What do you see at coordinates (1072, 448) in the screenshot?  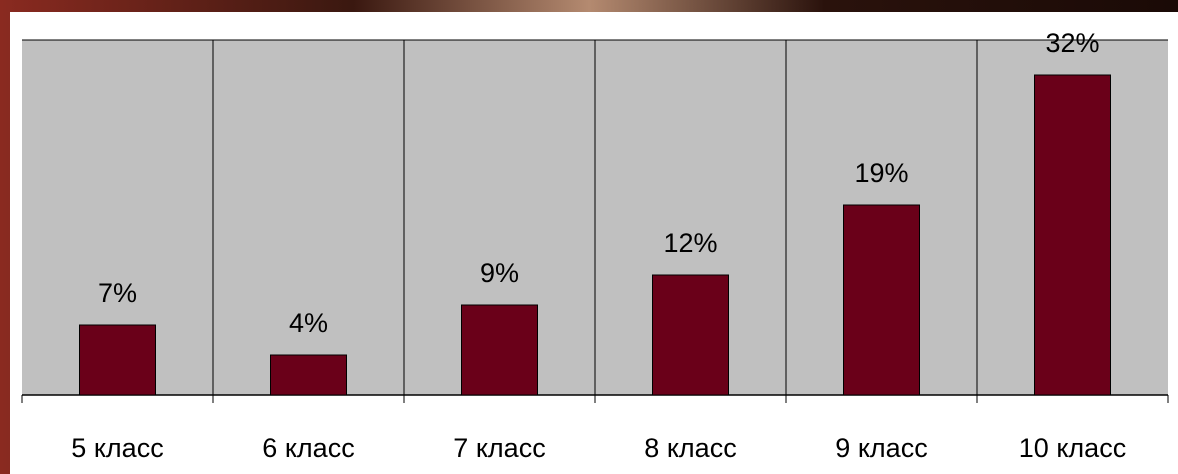 I see `x-tick-label: 10 класс` at bounding box center [1072, 448].